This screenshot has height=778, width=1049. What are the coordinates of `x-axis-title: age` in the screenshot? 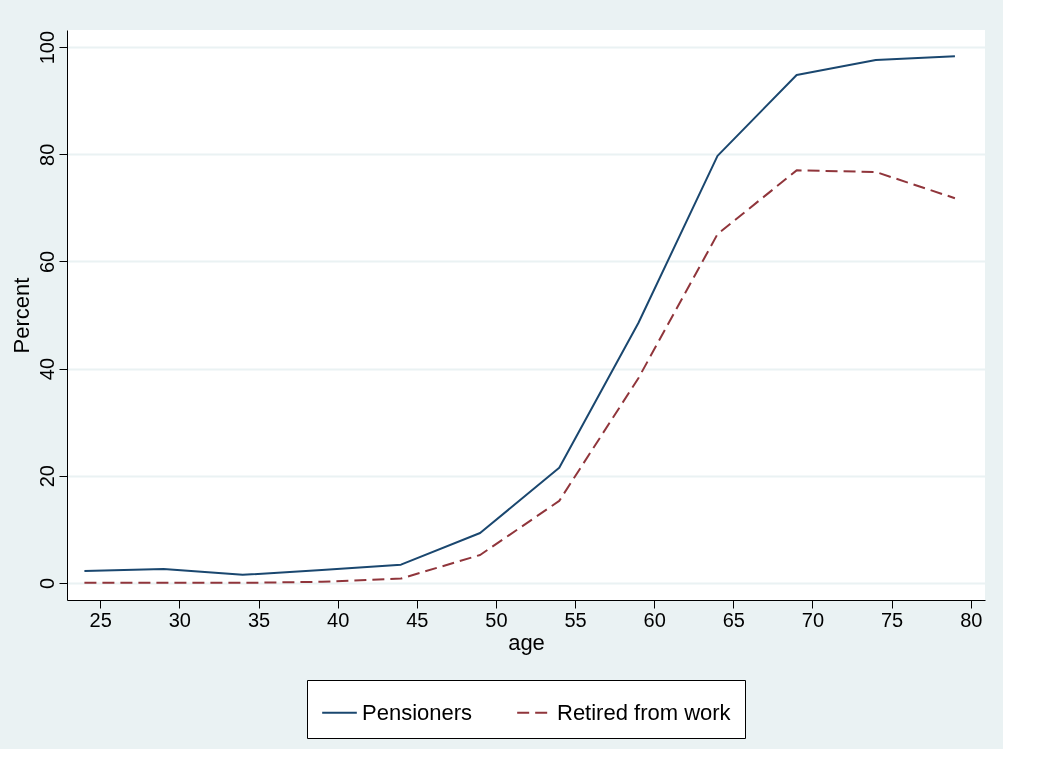 It's located at (526, 642).